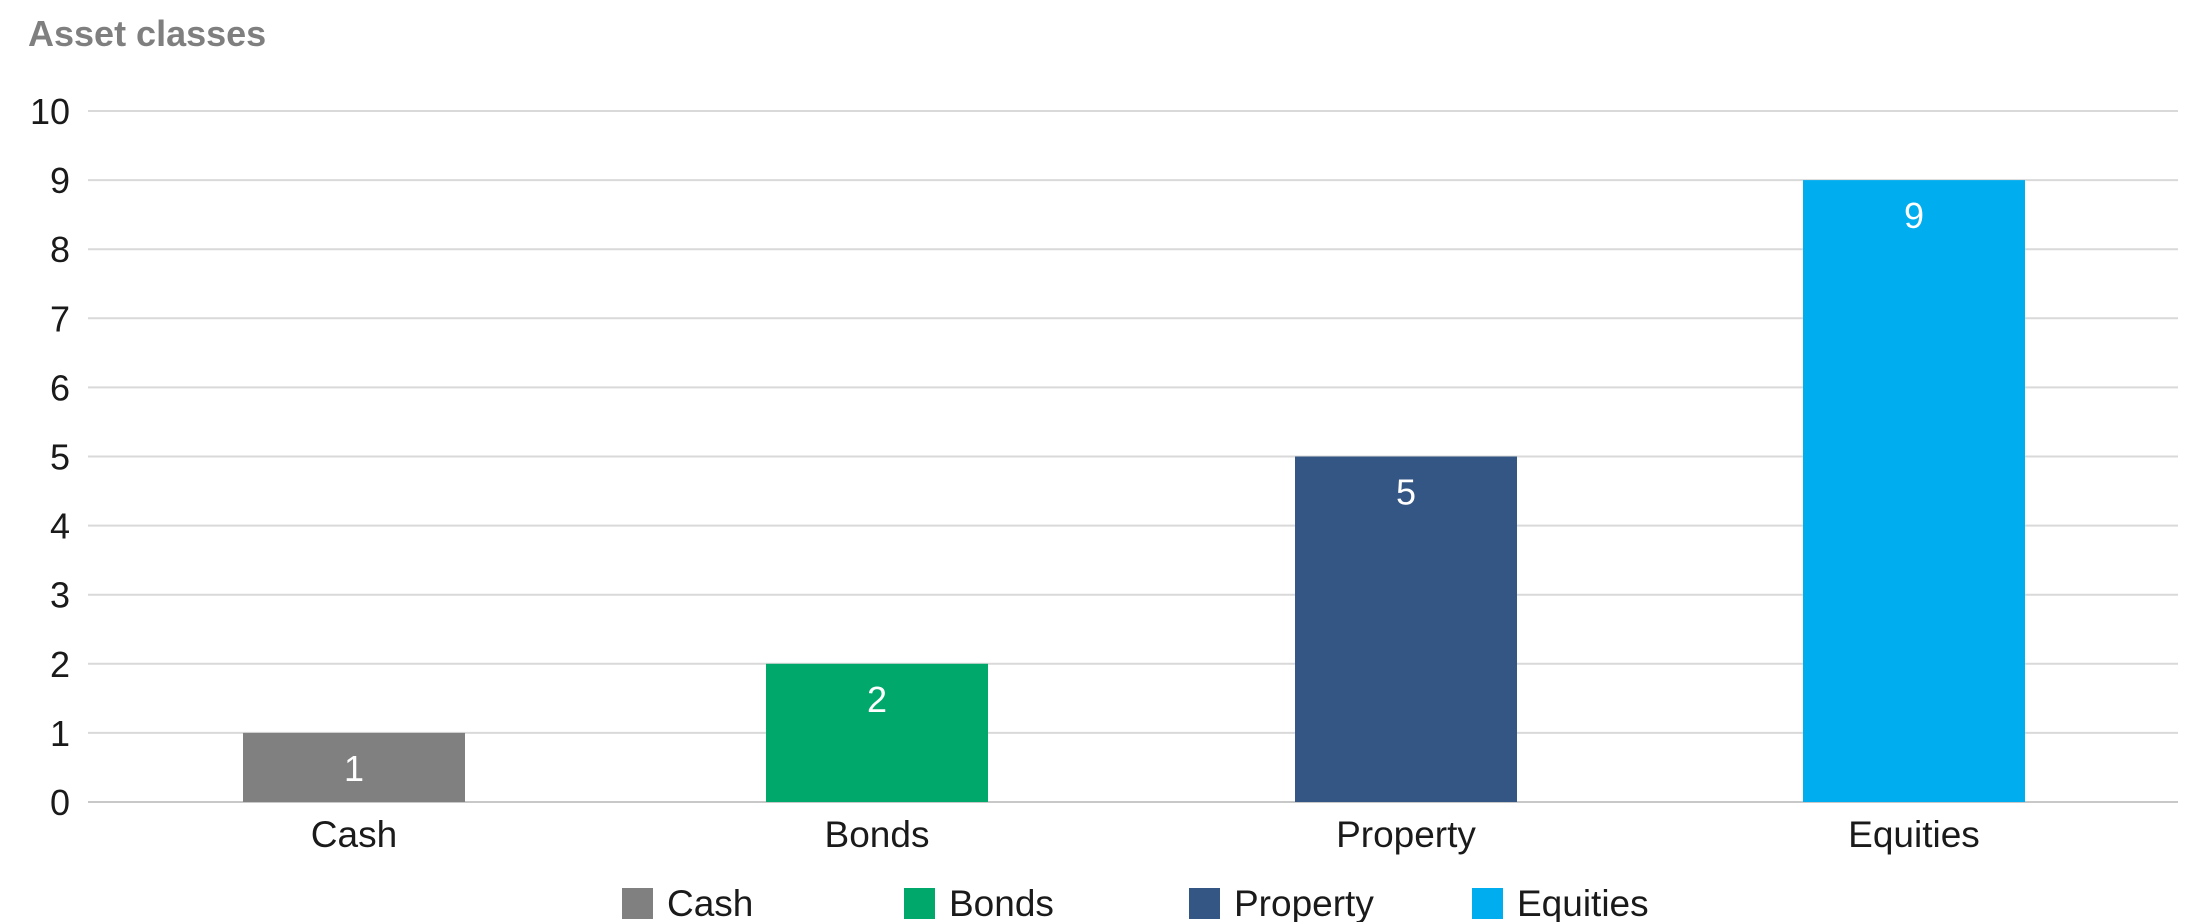 This screenshot has height=922, width=2198. Describe the element at coordinates (1145, 834) in the screenshot. I see `x-axis-categories: Cash Bonds Property Equities` at that location.